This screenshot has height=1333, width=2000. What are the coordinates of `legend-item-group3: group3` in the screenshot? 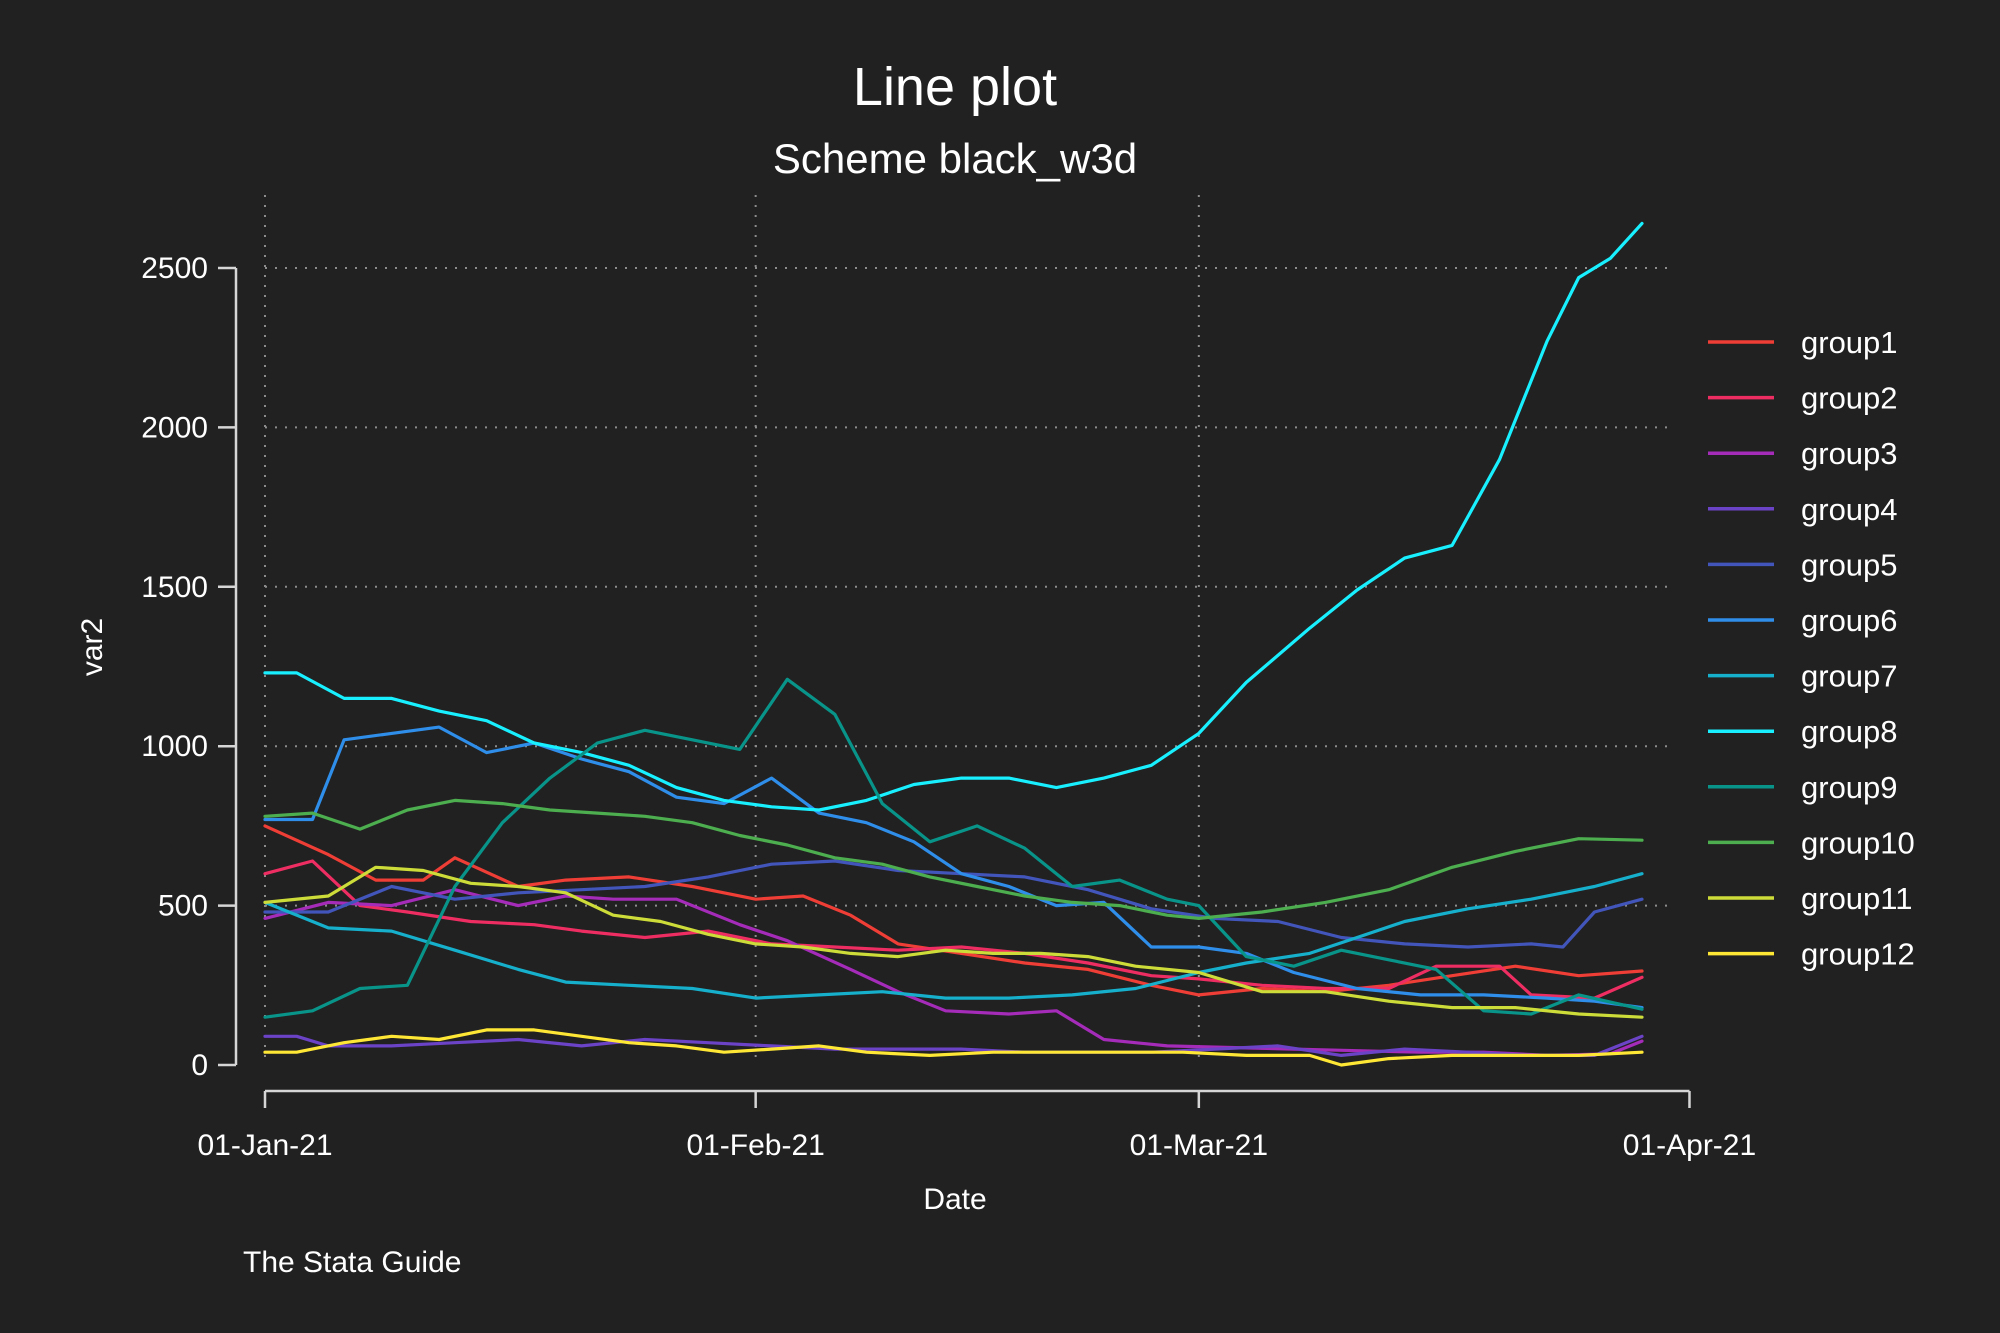 It's located at (1803, 453).